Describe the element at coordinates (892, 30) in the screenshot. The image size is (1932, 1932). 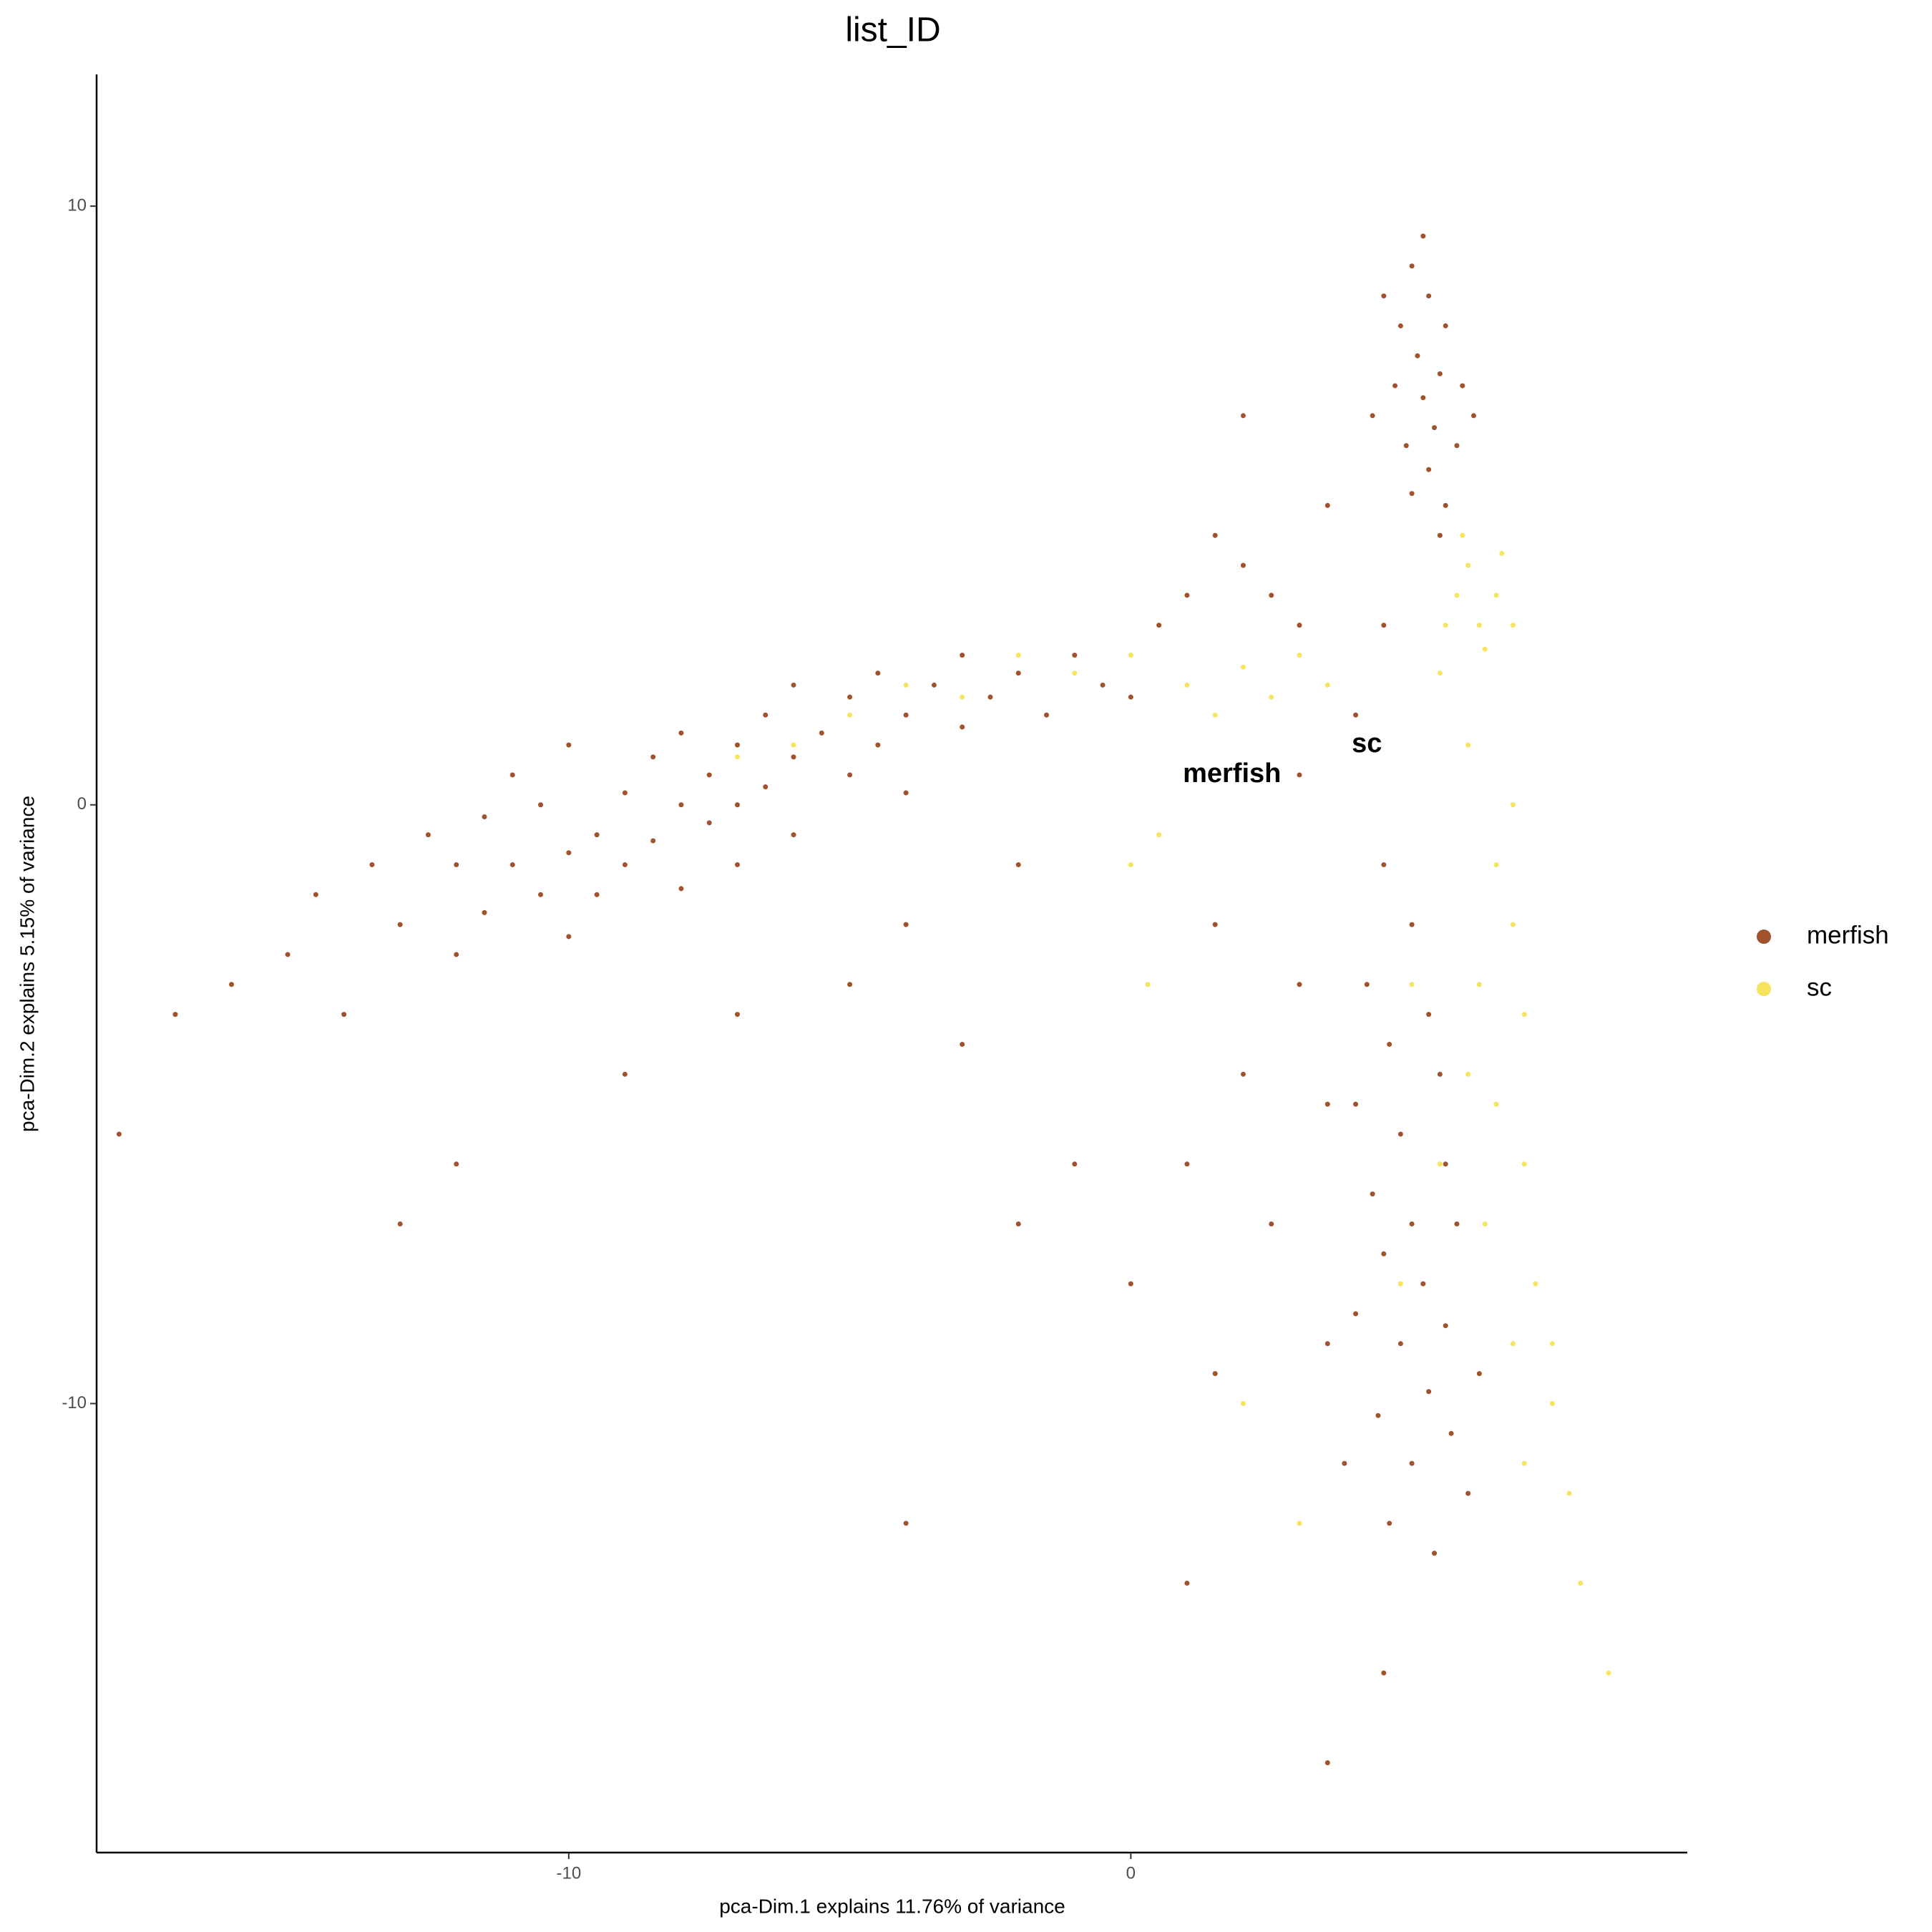
I see `chart-title: list_ID` at that location.